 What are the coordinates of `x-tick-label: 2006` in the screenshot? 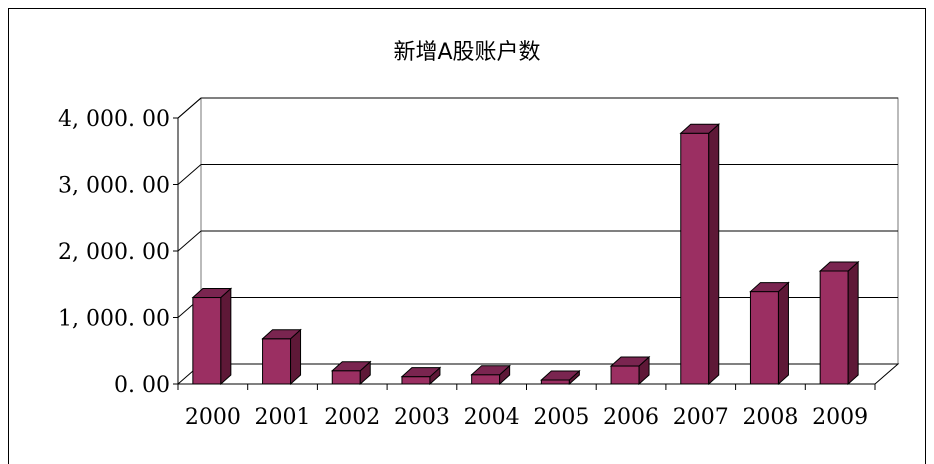 It's located at (631, 417).